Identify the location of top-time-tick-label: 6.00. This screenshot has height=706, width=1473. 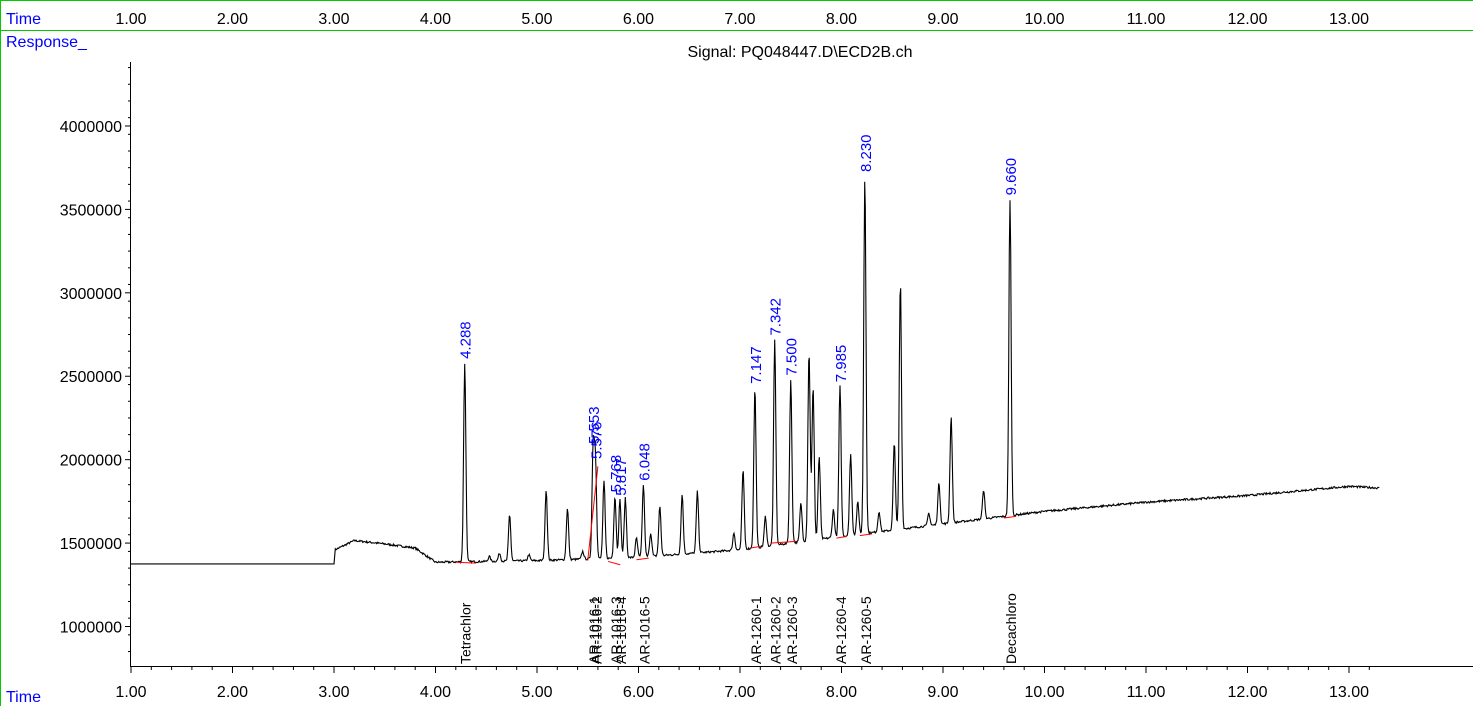
(638, 19).